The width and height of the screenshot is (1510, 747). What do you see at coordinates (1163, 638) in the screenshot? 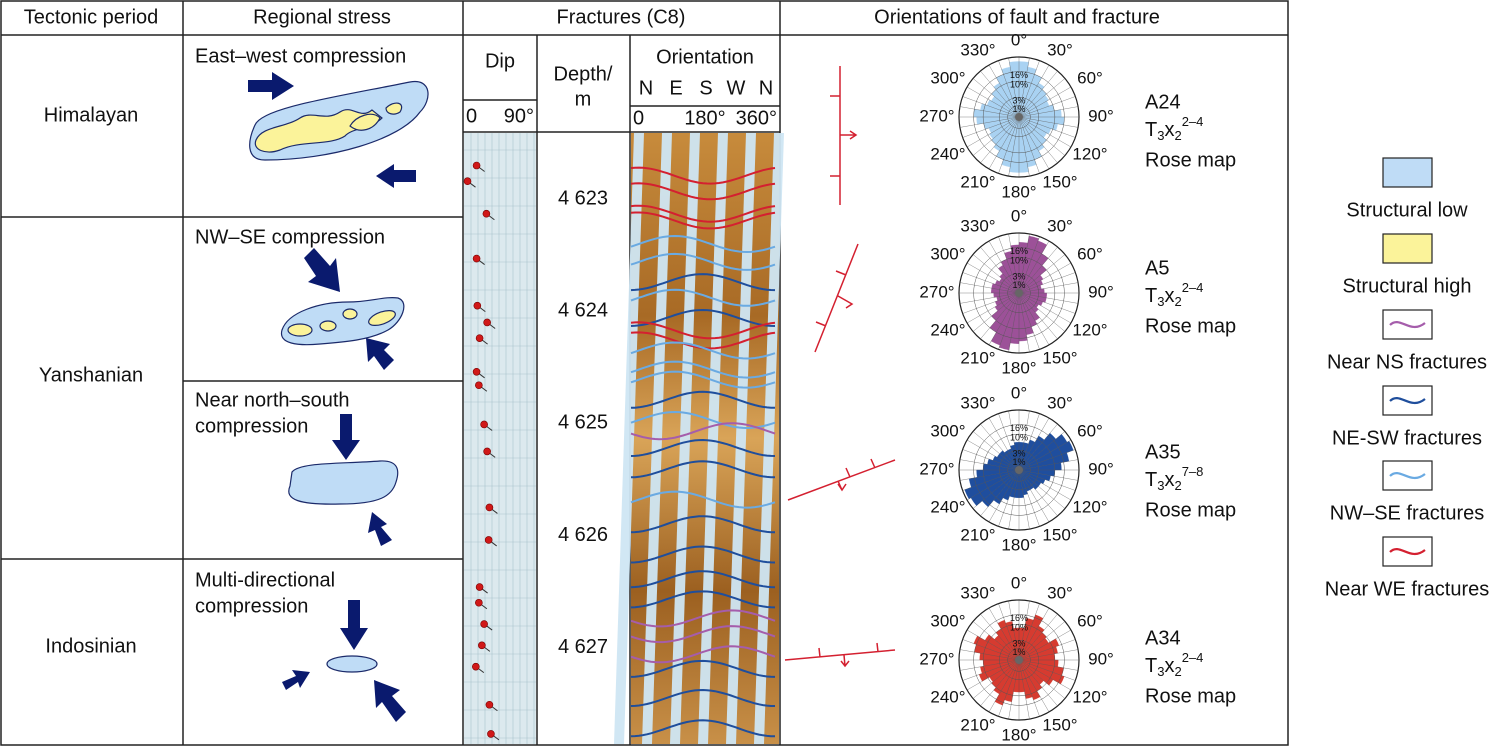
I see `rose-name: A34` at bounding box center [1163, 638].